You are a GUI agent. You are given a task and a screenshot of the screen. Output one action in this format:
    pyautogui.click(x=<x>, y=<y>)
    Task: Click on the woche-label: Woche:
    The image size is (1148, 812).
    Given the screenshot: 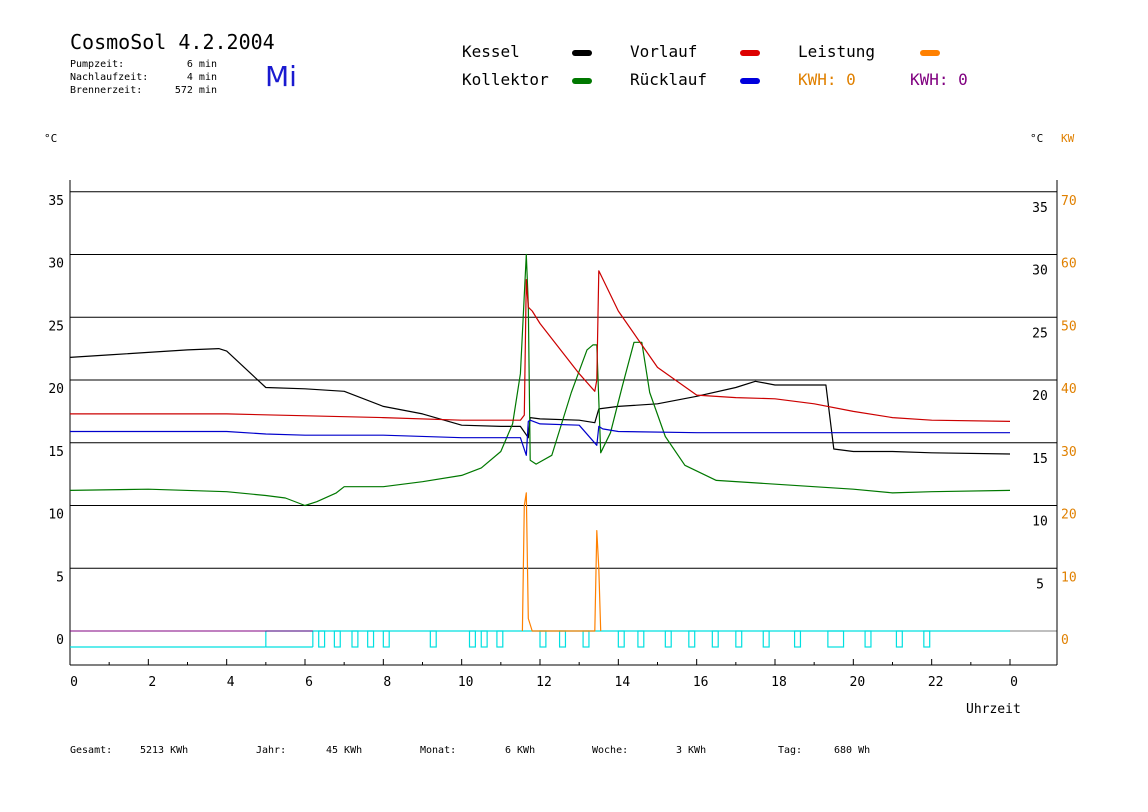 What is the action you would take?
    pyautogui.click(x=610, y=750)
    